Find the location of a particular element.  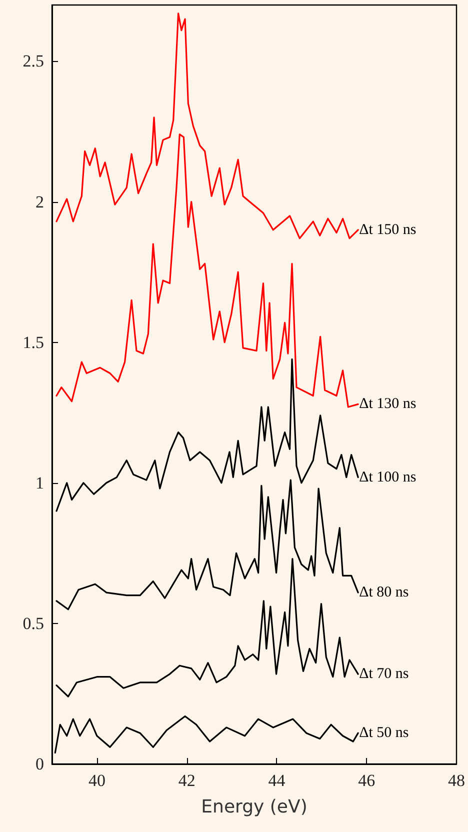

x-tick-label: 48 is located at coordinates (456, 780).